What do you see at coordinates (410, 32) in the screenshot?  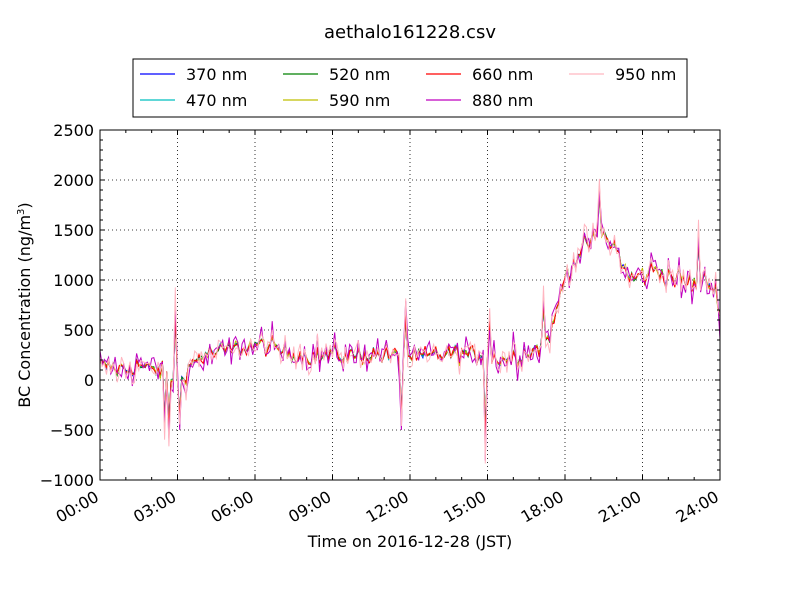 I see `chart-title: aethalo161228.csv` at bounding box center [410, 32].